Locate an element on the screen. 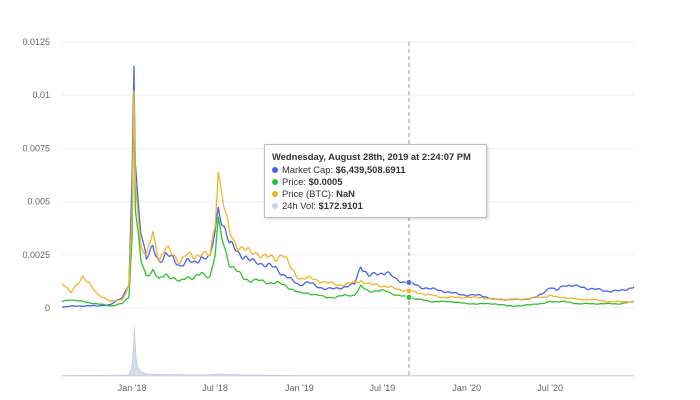 The width and height of the screenshot is (700, 400). x-tick-label: Jul '19 is located at coordinates (383, 388).